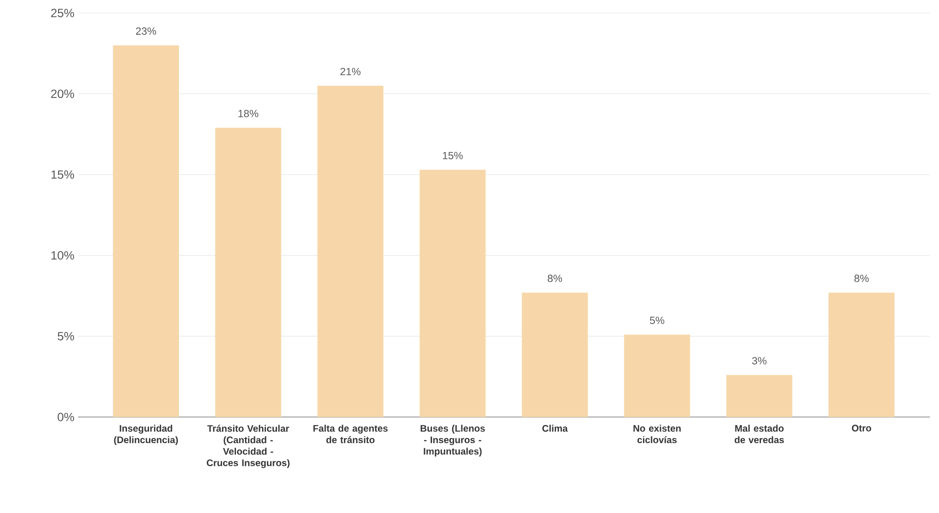 This screenshot has width=939, height=513. Describe the element at coordinates (759, 434) in the screenshot. I see `x-tick-label: Mal estado de veredas` at that location.